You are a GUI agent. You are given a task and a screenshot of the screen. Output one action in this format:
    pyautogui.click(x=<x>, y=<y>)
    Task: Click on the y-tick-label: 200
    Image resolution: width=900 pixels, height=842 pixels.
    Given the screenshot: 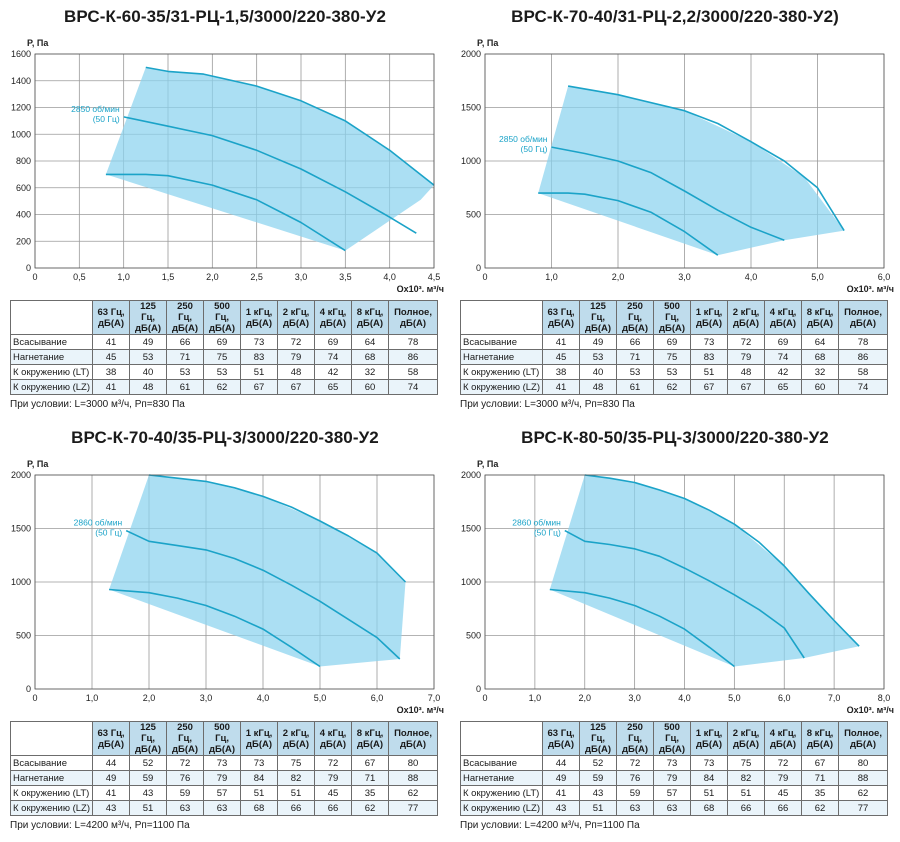 What is the action you would take?
    pyautogui.click(x=23, y=241)
    